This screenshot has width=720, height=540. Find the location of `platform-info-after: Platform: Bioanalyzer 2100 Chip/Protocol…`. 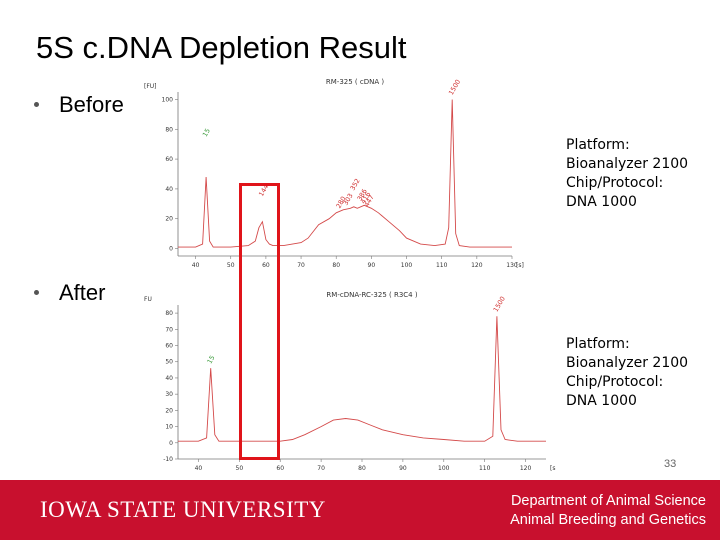

platform-info-after: Platform: Bioanalyzer 2100 Chip/Protocol… is located at coordinates (627, 373).